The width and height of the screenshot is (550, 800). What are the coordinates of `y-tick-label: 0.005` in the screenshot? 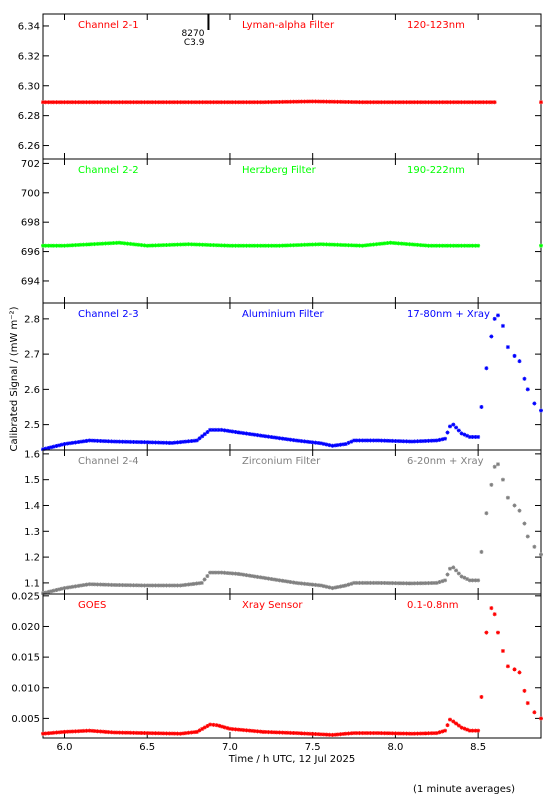 It's located at (25, 719).